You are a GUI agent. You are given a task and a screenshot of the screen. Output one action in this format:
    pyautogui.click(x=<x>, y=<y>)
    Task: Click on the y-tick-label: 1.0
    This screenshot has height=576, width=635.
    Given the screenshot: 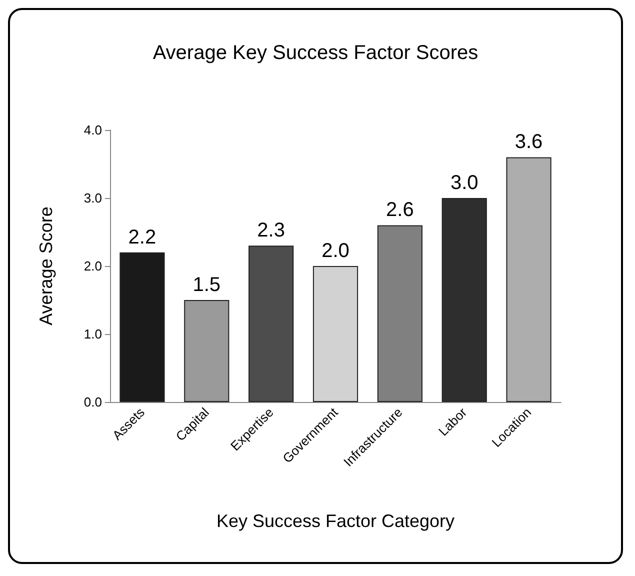 What is the action you would take?
    pyautogui.click(x=93, y=334)
    